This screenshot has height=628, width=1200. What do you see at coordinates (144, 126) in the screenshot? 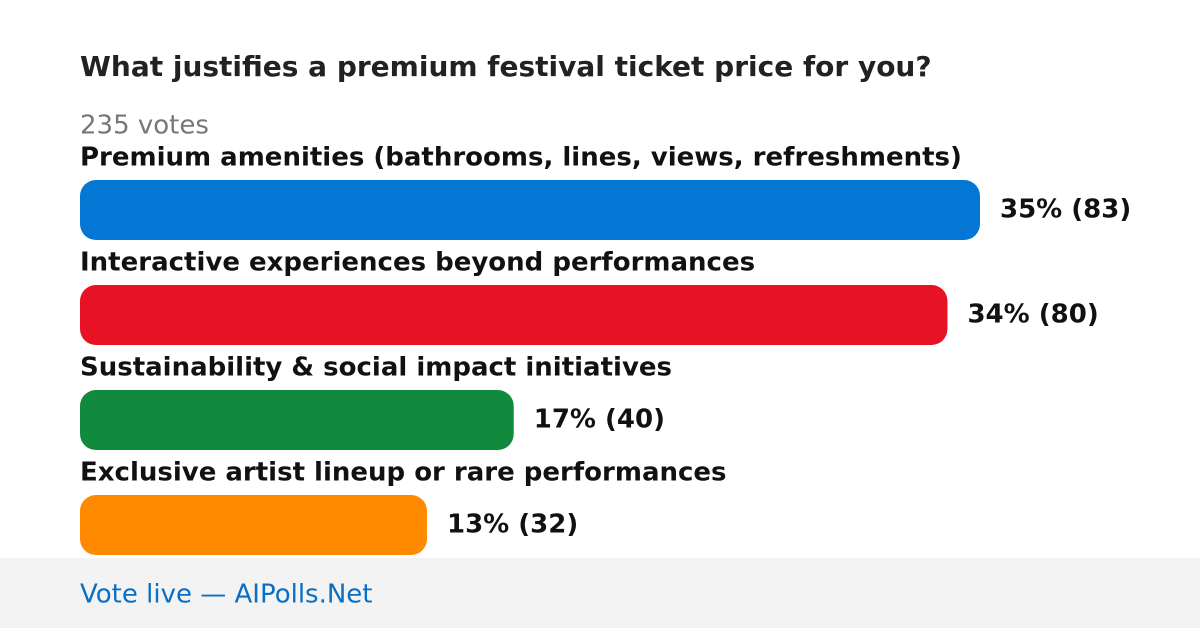
I see `vote-count: 235 votes` at bounding box center [144, 126].